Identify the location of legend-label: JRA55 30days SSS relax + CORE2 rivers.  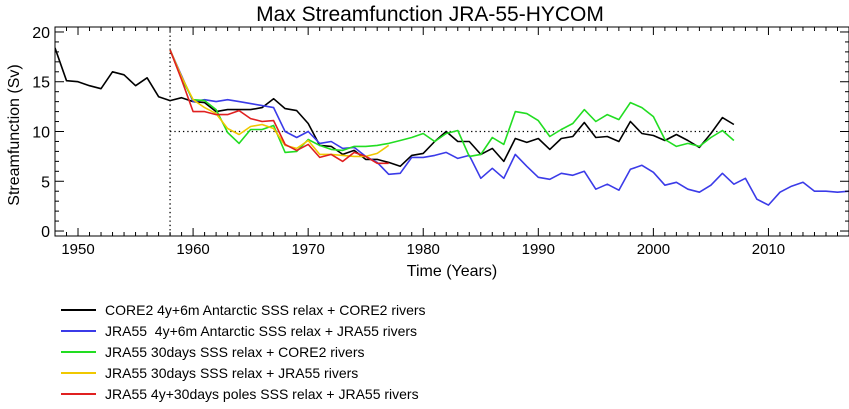
(235, 352).